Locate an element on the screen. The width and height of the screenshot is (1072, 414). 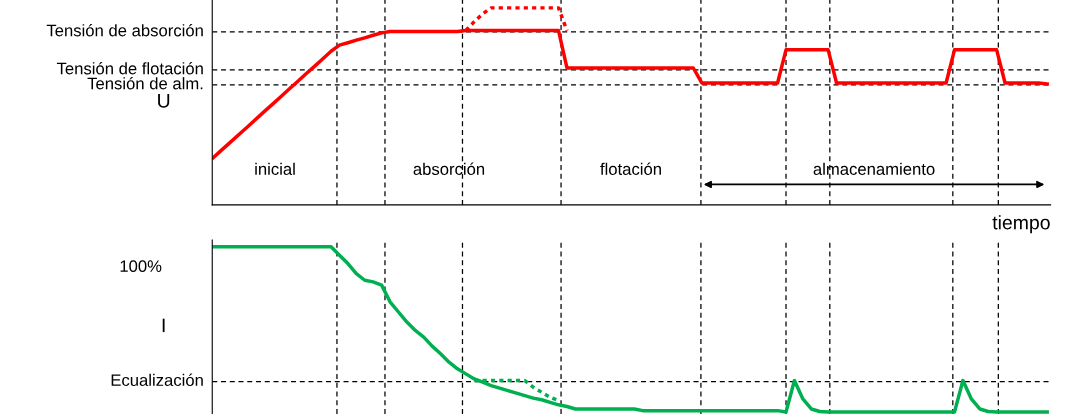
annotation: flotación is located at coordinates (630, 168).